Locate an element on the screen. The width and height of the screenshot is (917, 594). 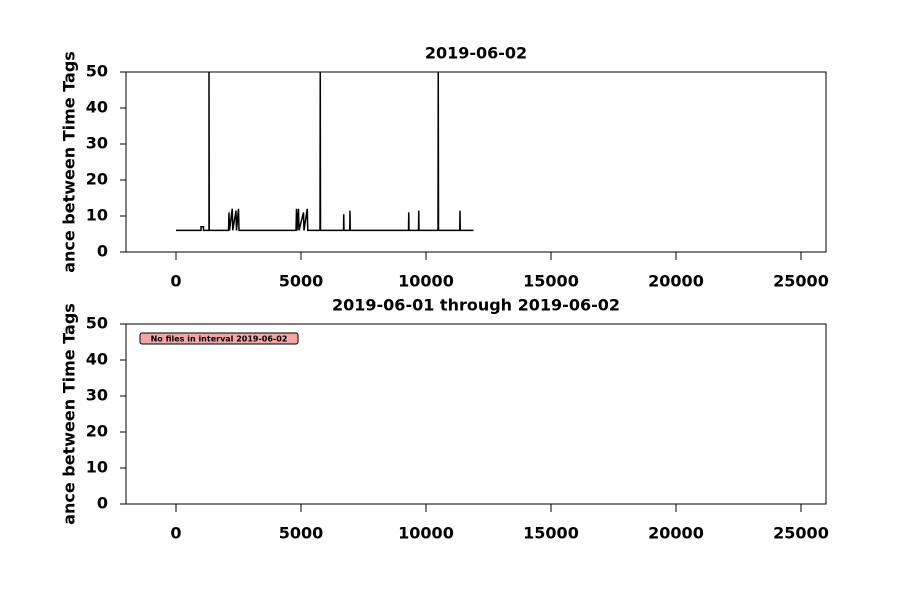
data-line is located at coordinates (325, 151).